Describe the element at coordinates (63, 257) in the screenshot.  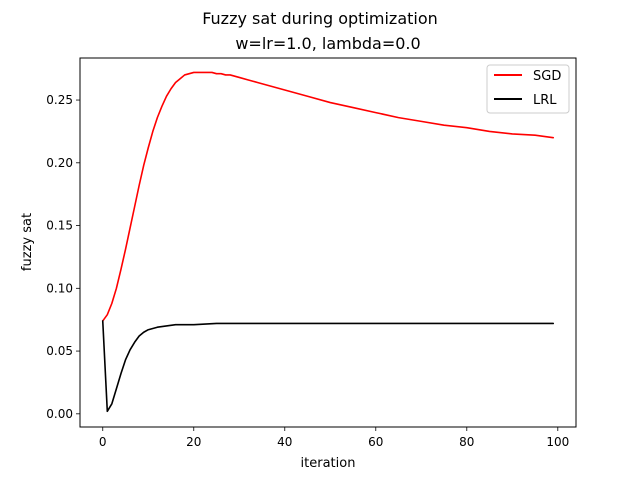
I see `y-axis-ticks: 0.00 0.05 0.10 0.15 0.20 0.25` at that location.